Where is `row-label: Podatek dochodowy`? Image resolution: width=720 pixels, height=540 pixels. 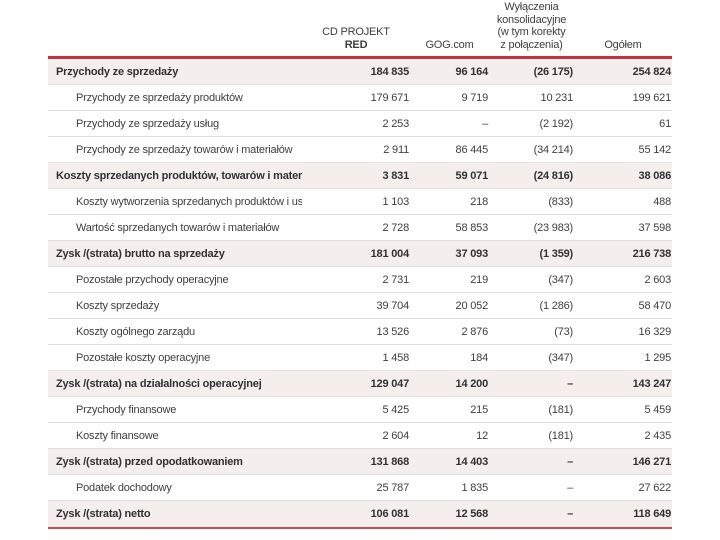 row-label: Podatek dochodowy is located at coordinates (124, 487).